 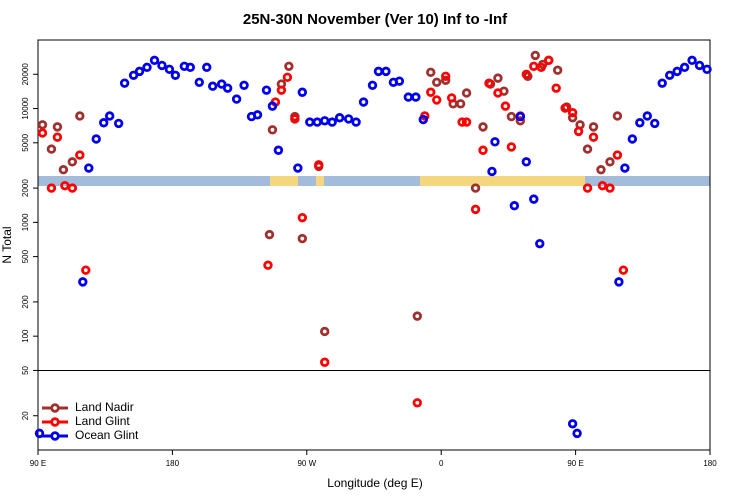 What do you see at coordinates (25, 108) in the screenshot?
I see `y-tick-label: 10000` at bounding box center [25, 108].